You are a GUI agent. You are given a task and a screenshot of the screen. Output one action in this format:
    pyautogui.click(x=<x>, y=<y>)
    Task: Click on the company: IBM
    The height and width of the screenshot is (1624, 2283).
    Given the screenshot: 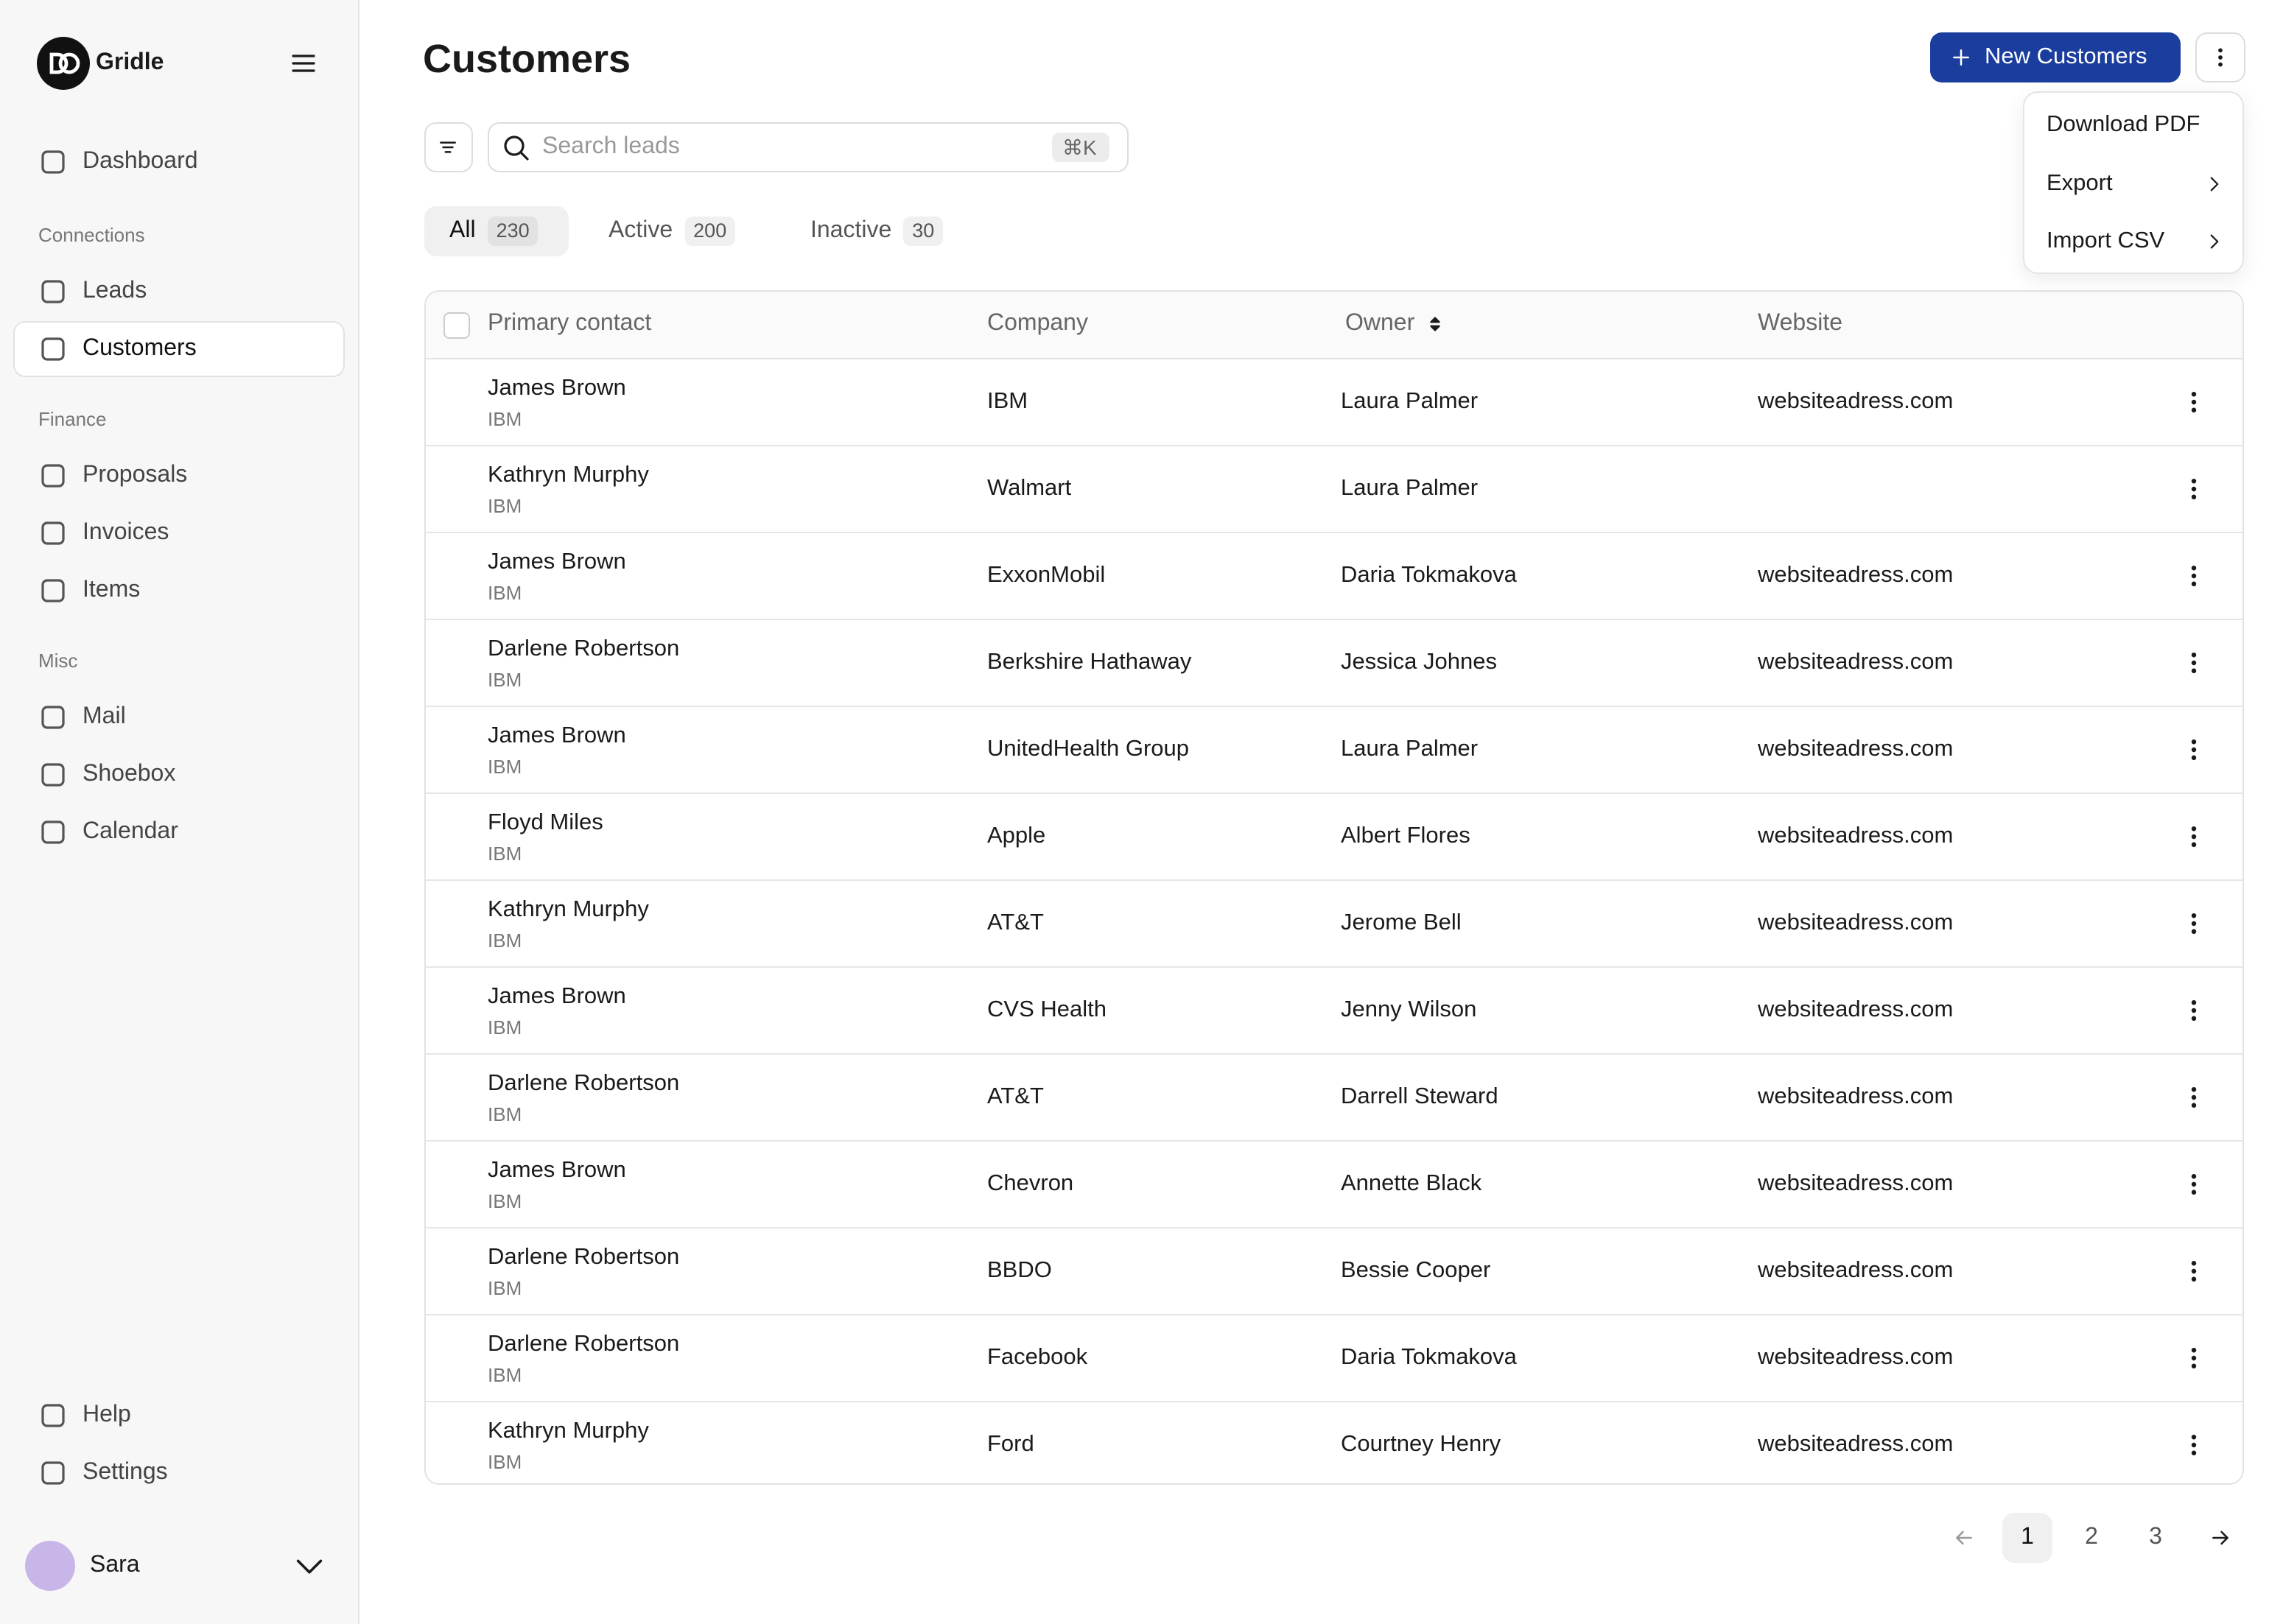 What is the action you would take?
    pyautogui.click(x=1008, y=402)
    